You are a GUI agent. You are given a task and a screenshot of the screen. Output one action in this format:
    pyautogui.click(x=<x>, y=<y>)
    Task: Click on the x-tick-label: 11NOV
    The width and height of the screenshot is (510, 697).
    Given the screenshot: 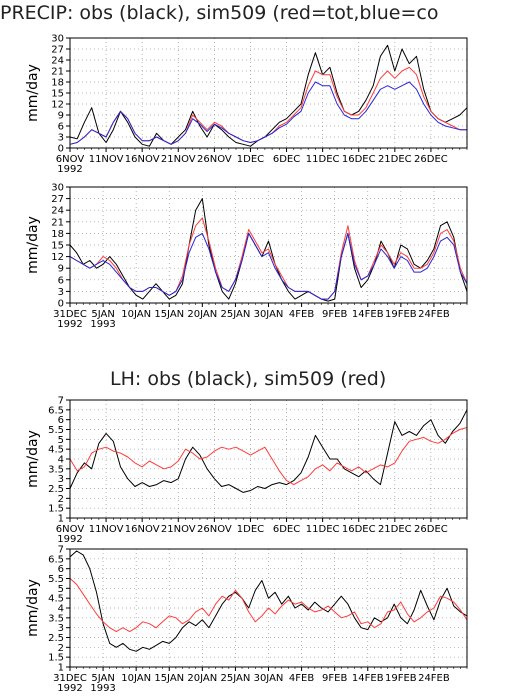 What is the action you would take?
    pyautogui.click(x=106, y=159)
    